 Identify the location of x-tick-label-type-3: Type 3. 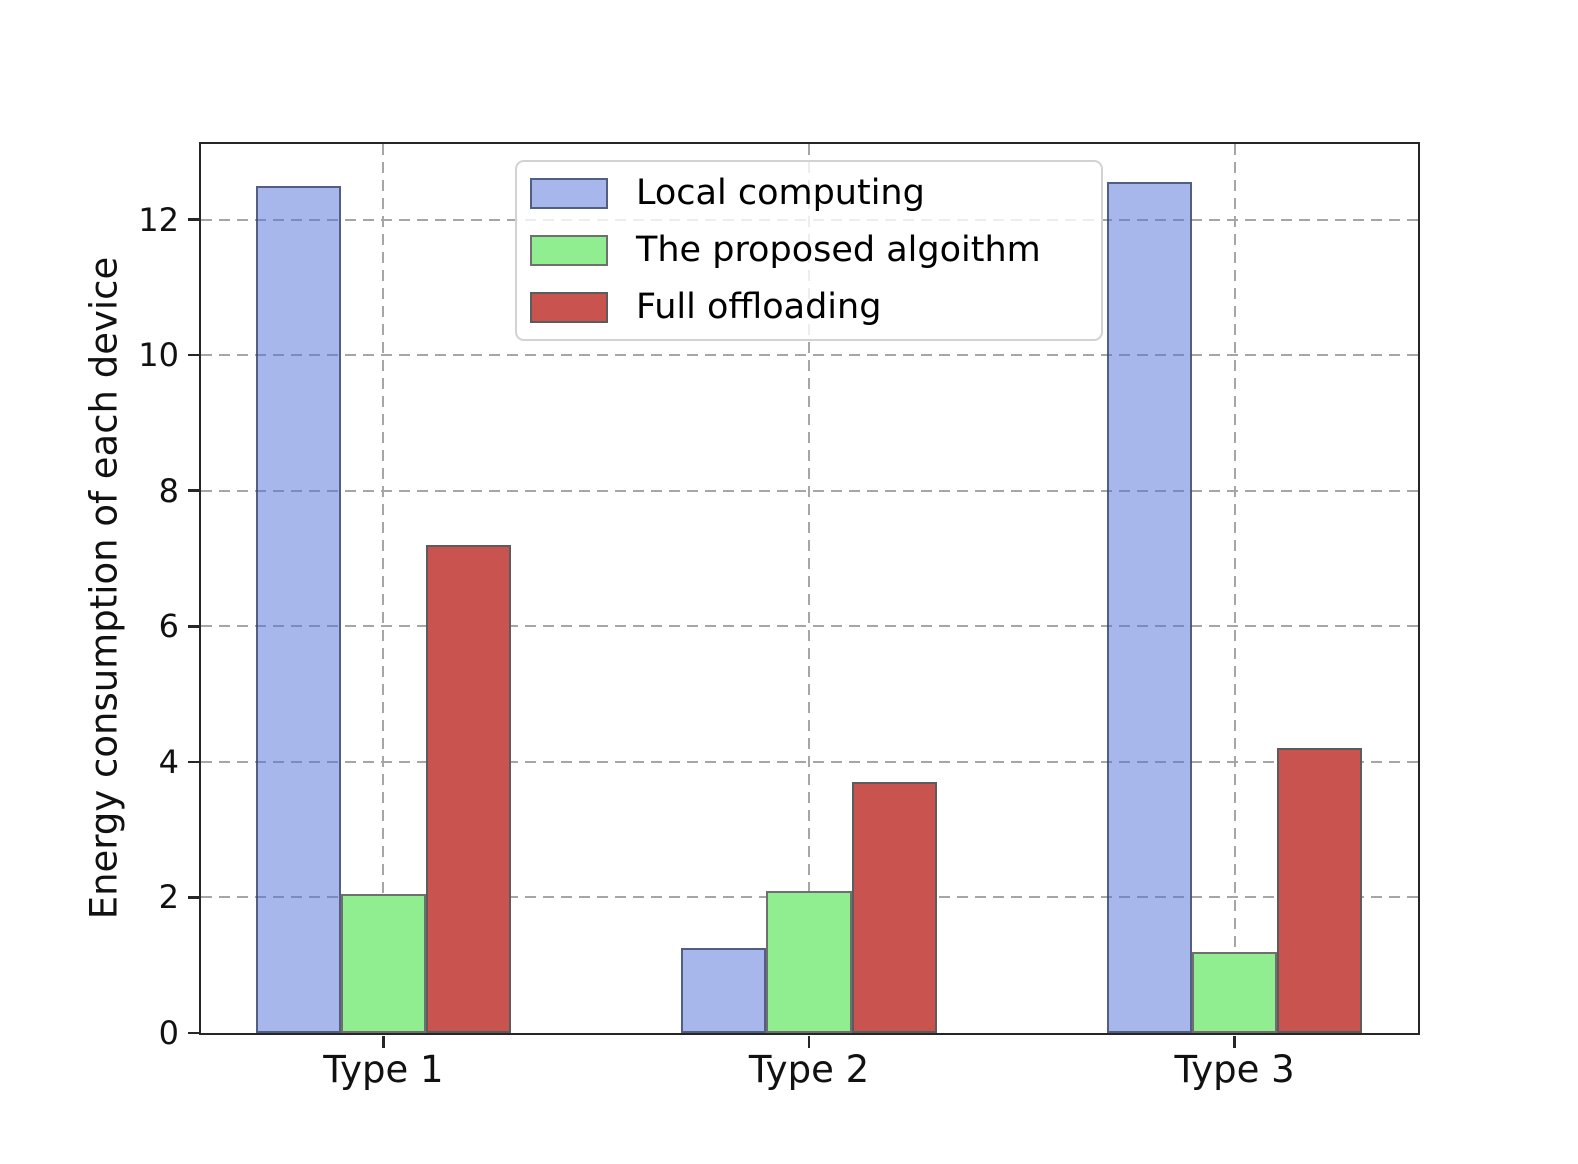
(1234, 1069).